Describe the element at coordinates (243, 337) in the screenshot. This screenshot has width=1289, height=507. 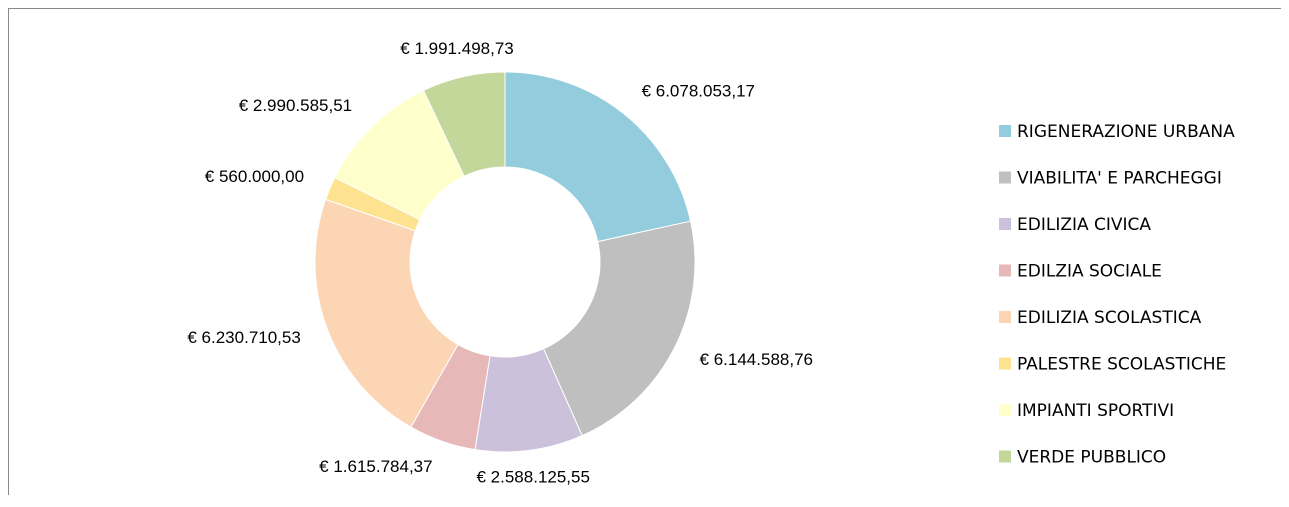
I see `value-label: € 6.230.710,53` at that location.